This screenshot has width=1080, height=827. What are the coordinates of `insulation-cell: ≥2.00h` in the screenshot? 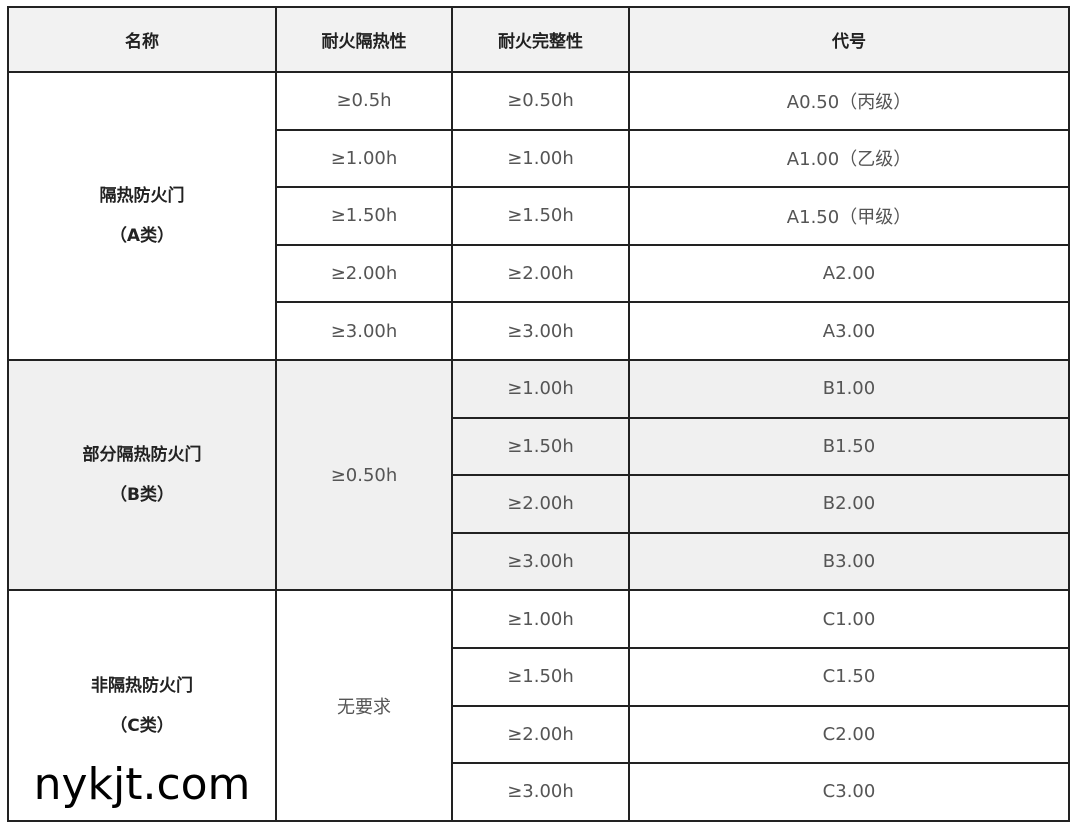 It's located at (364, 273).